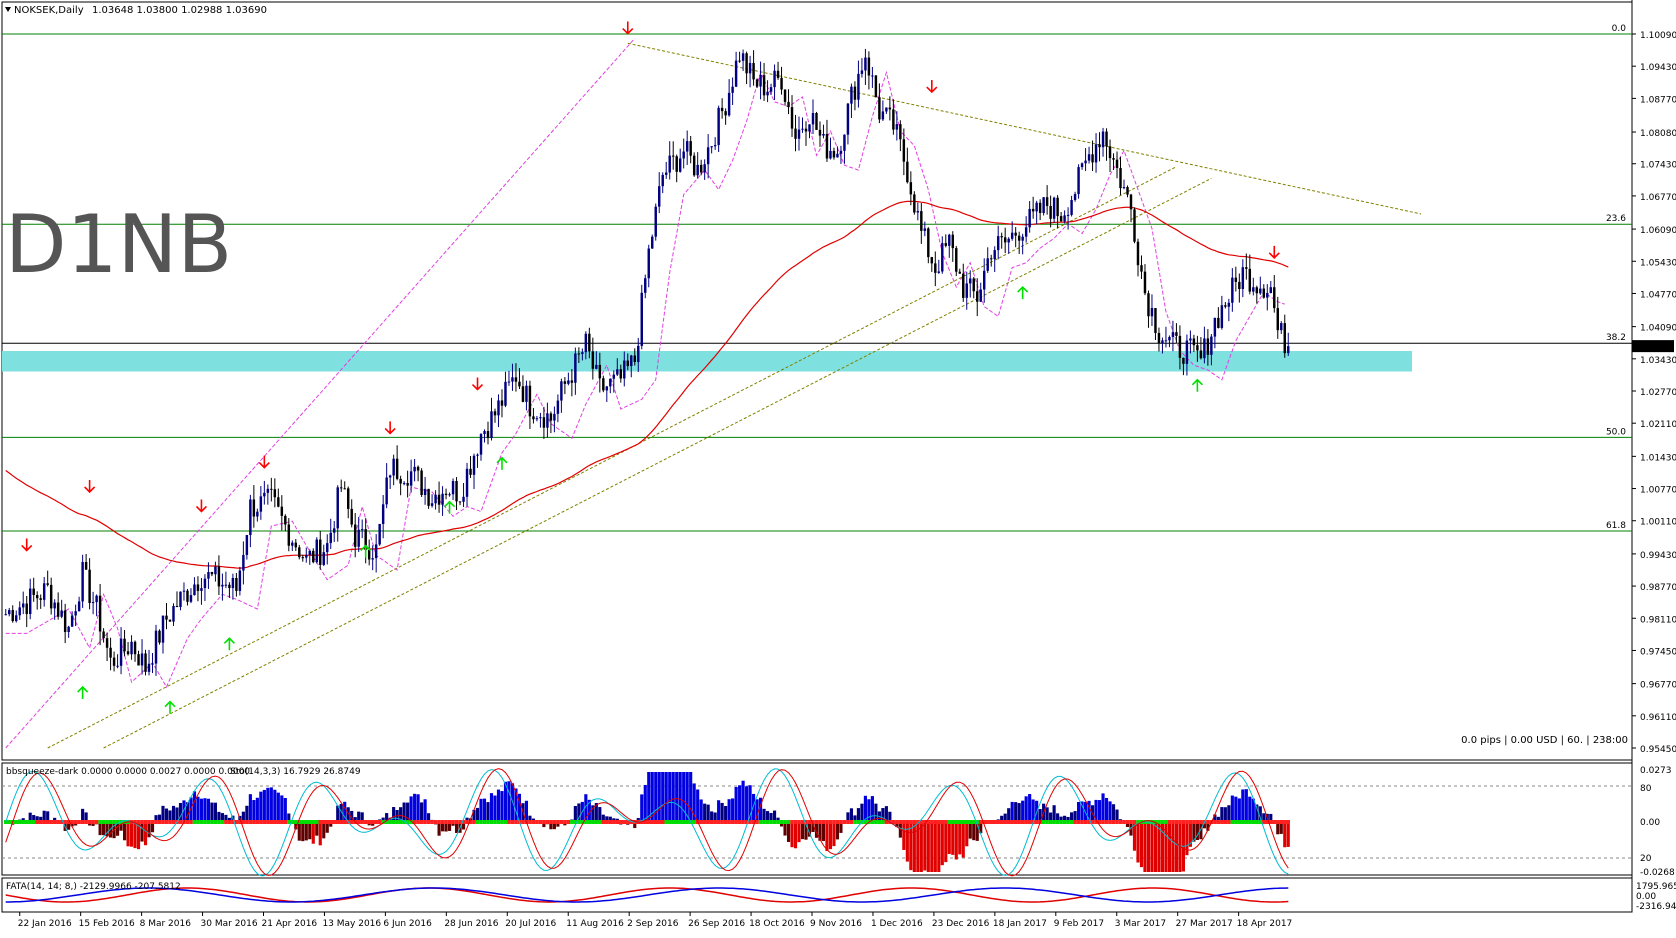  I want to click on fata-axis-label: 0.00, so click(1646, 897).